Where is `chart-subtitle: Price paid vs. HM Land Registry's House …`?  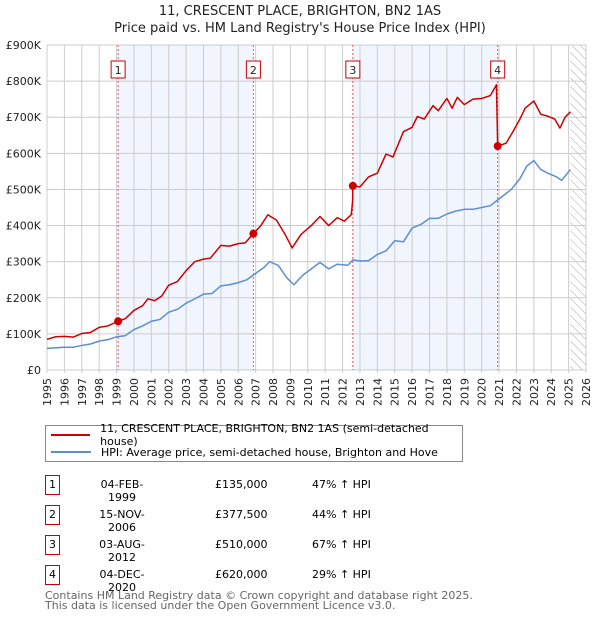 chart-subtitle: Price paid vs. HM Land Registry's House … is located at coordinates (300, 28).